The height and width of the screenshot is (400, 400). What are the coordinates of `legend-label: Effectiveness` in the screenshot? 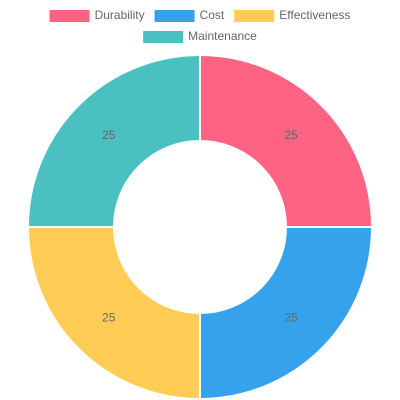 It's located at (314, 15).